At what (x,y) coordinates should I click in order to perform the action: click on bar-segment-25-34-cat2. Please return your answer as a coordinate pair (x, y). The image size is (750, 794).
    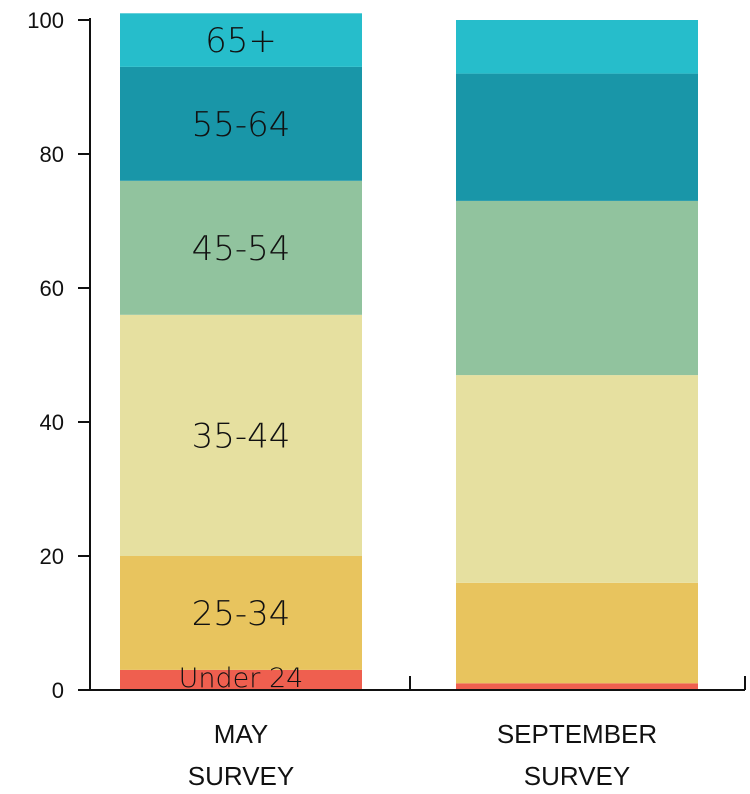
    Looking at the image, I should click on (577, 633).